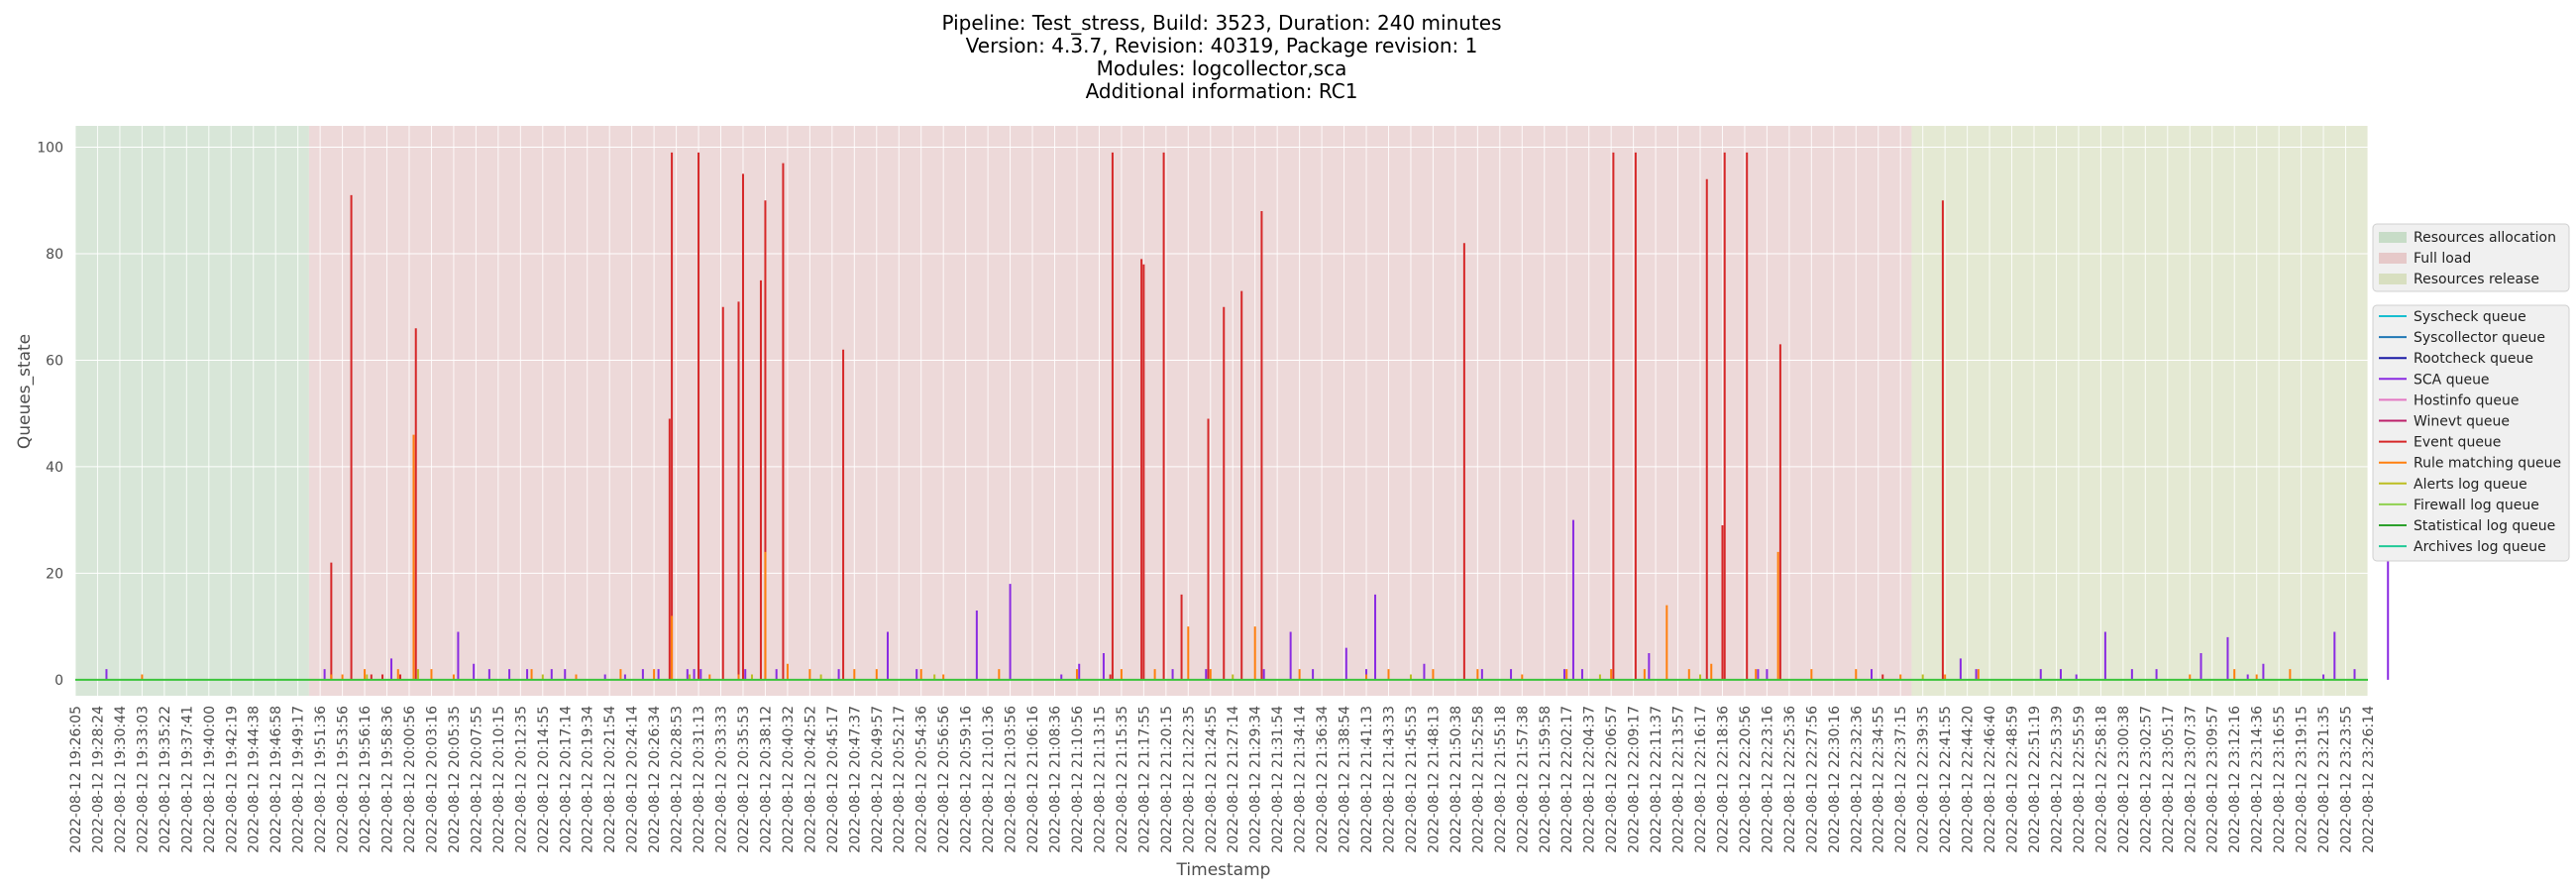  I want to click on x-tick-label-63: 2022-08-12 21:52:58, so click(1478, 780).